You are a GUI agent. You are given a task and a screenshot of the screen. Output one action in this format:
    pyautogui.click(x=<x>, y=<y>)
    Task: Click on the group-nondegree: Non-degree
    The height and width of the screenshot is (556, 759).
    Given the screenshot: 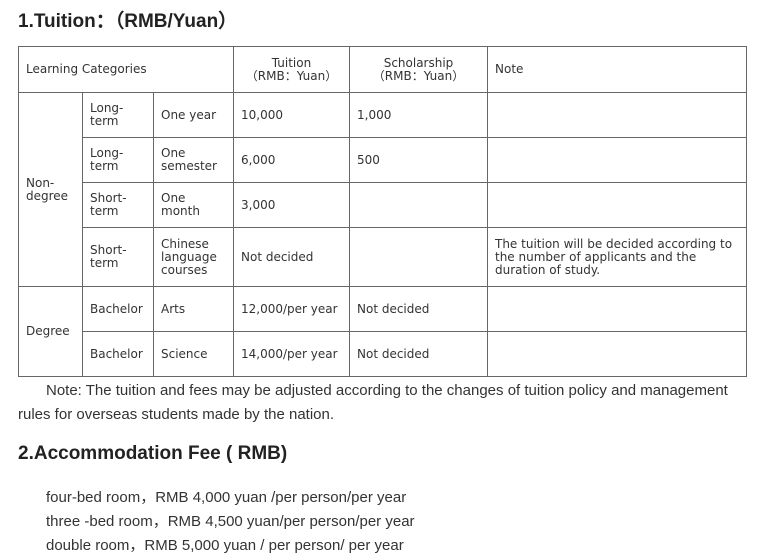 What is the action you would take?
    pyautogui.click(x=50, y=189)
    